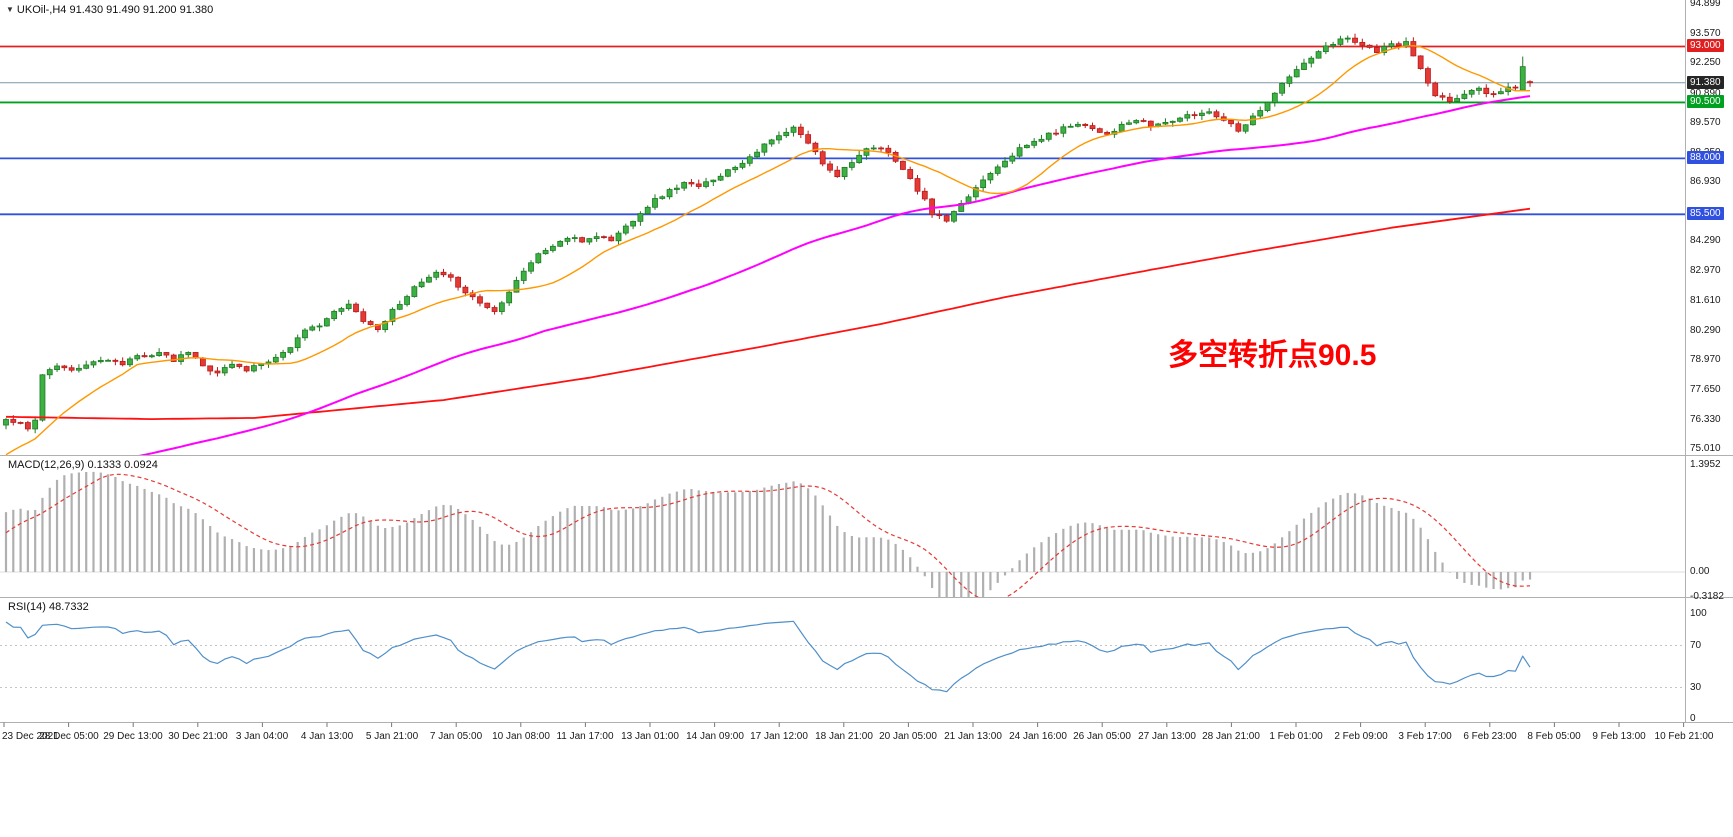  I want to click on macd-panel, so click(842, 534).